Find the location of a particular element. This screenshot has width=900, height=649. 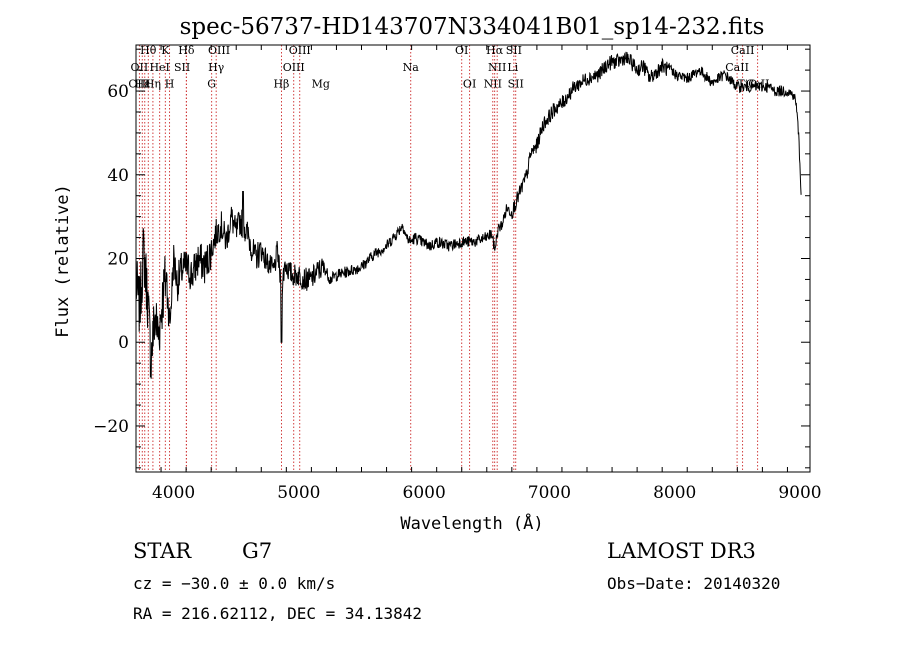

line-label: Hδ is located at coordinates (186, 50).